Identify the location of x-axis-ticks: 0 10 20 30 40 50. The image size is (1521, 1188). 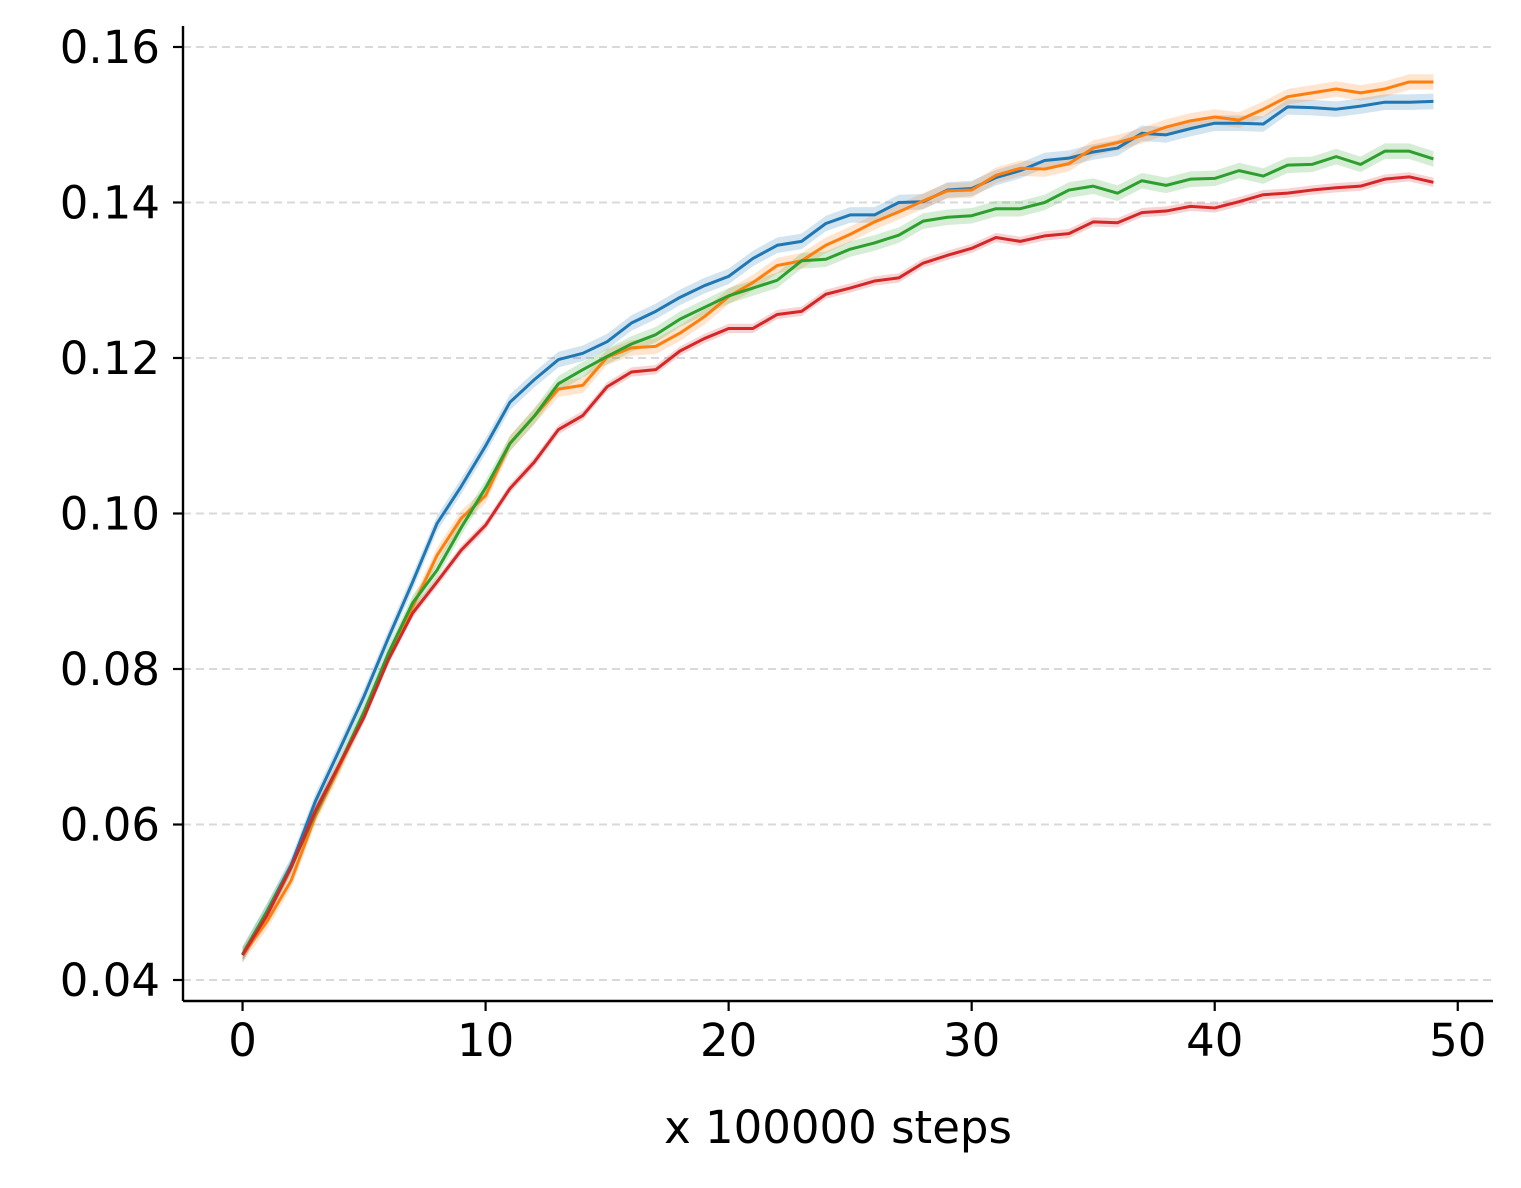
(857, 1034).